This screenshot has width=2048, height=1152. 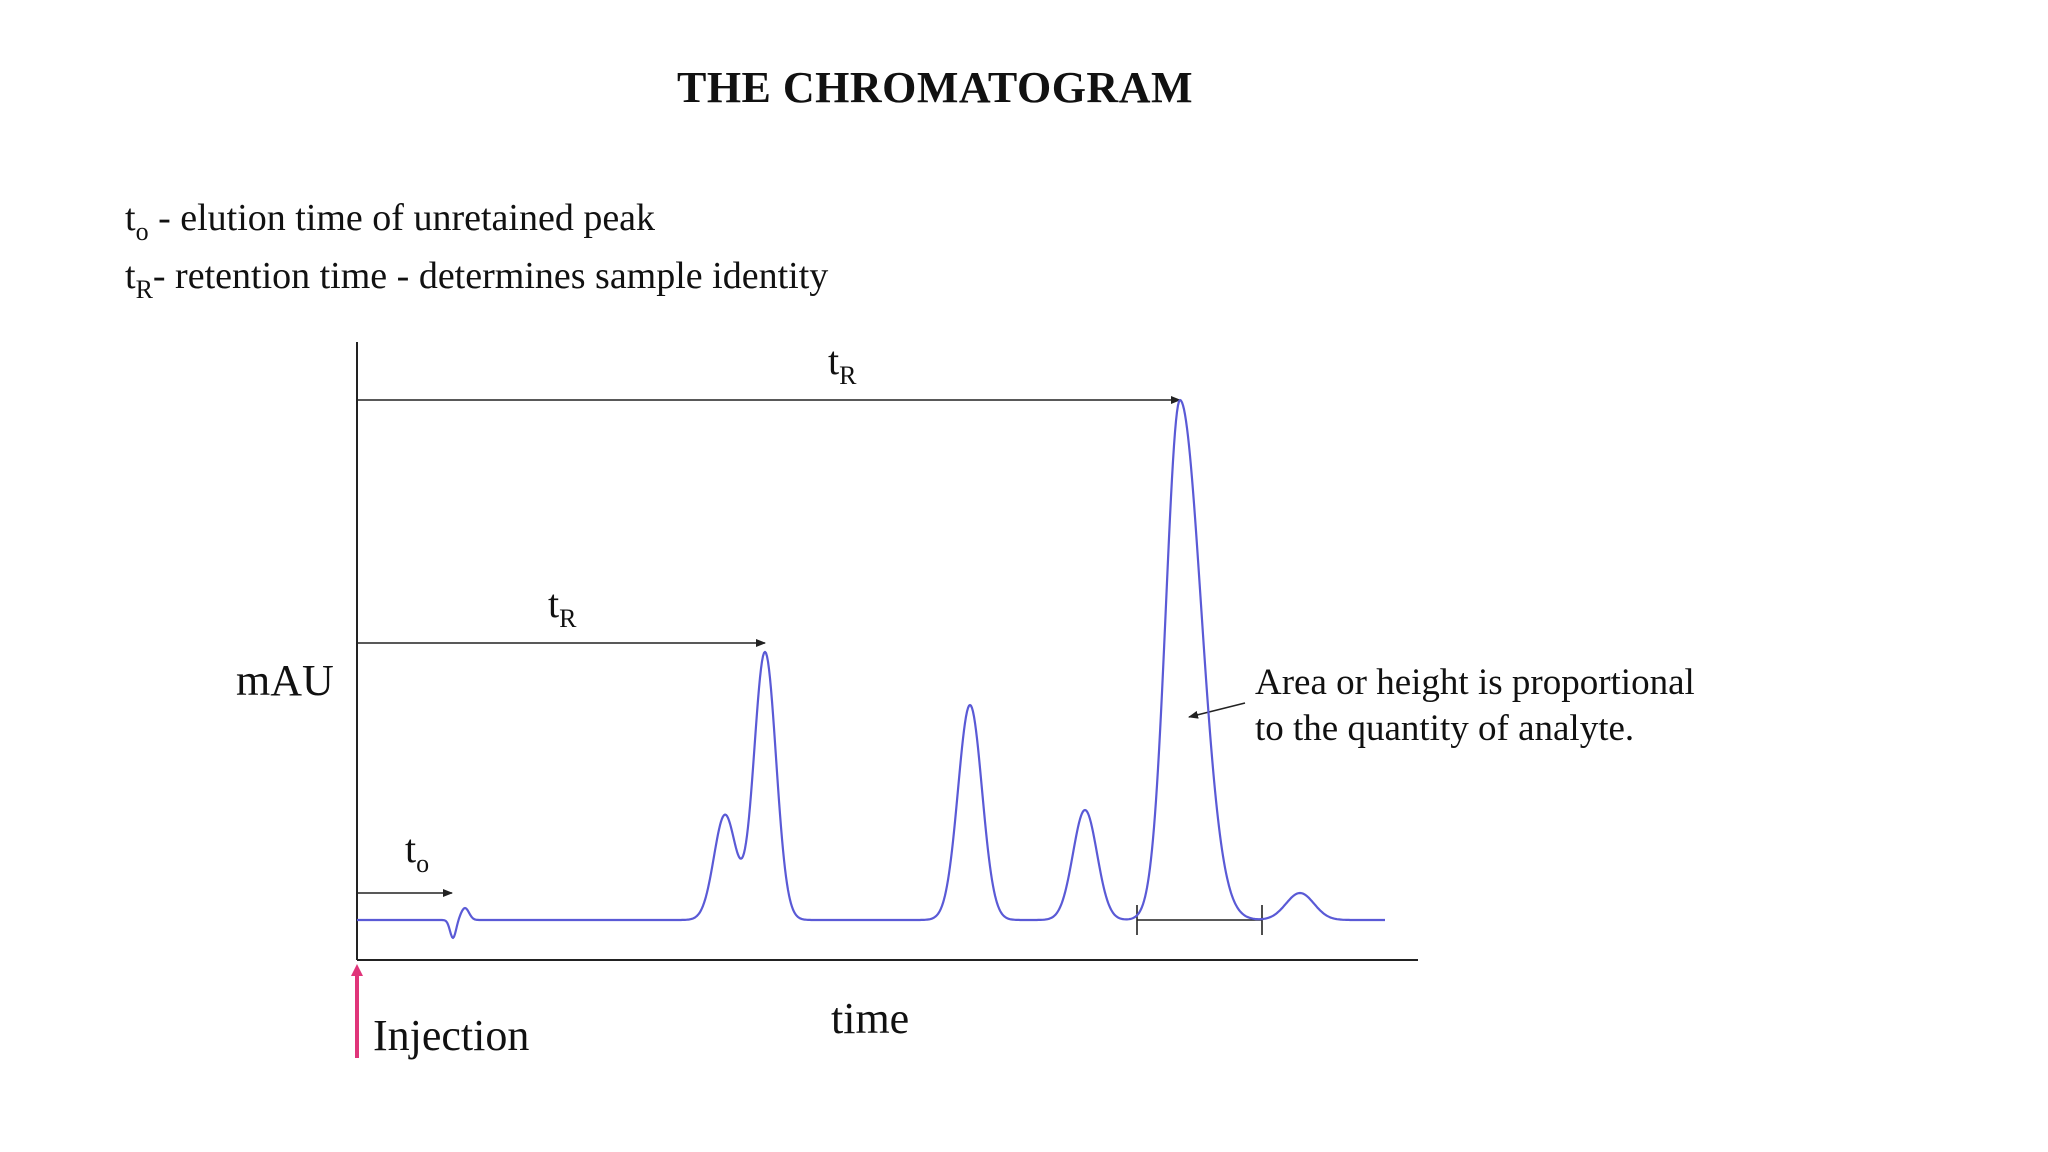 I want to click on annotation-pointer-arrow, so click(x=1217, y=710).